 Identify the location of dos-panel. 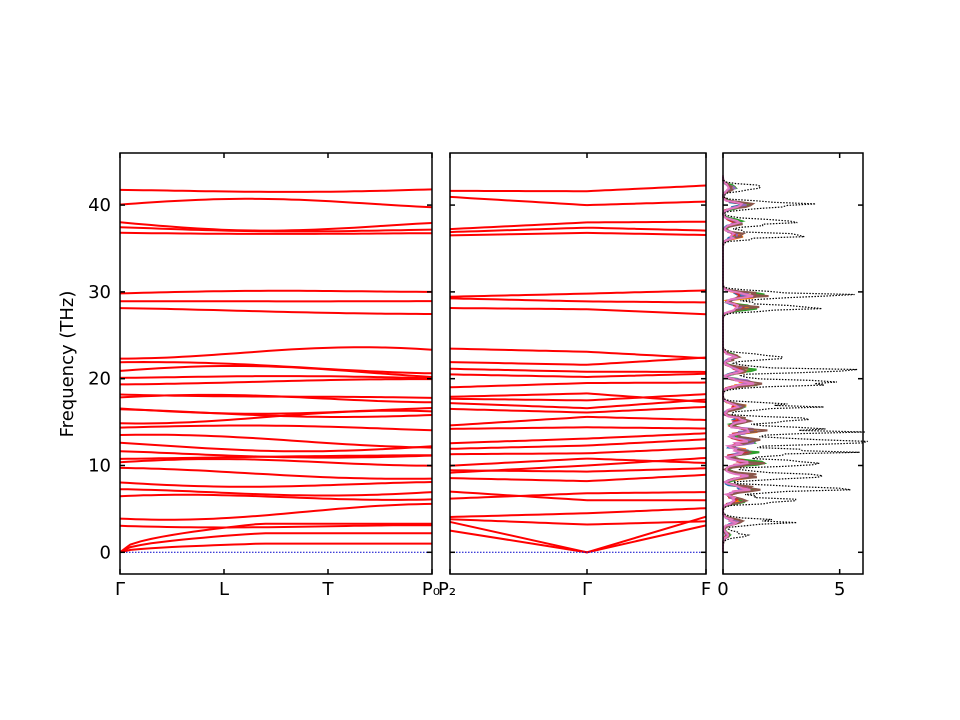
(794, 364).